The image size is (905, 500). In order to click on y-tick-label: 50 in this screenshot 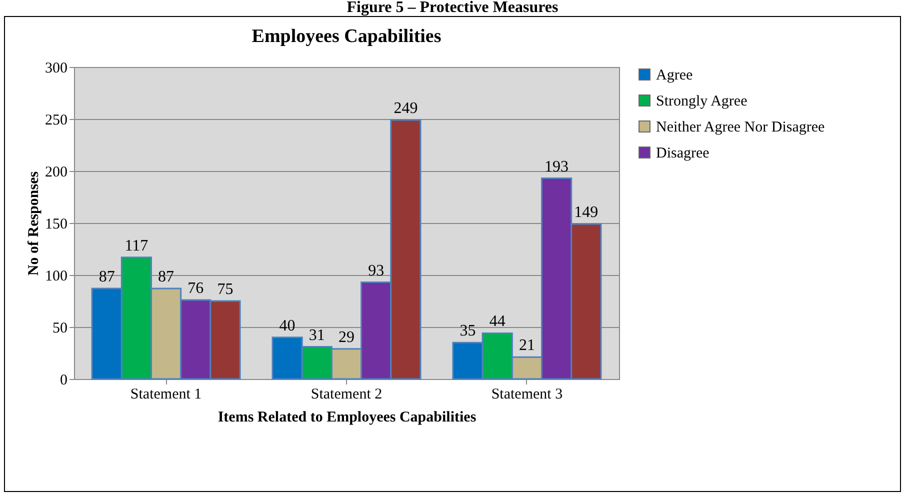, I will do `click(60, 328)`.